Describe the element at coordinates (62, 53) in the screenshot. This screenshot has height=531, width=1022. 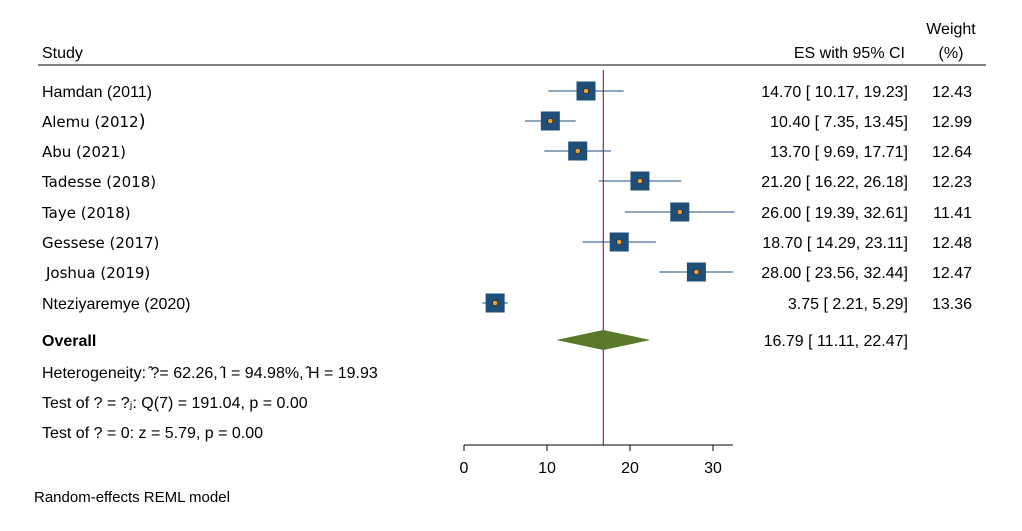
I see `header-study: Study` at that location.